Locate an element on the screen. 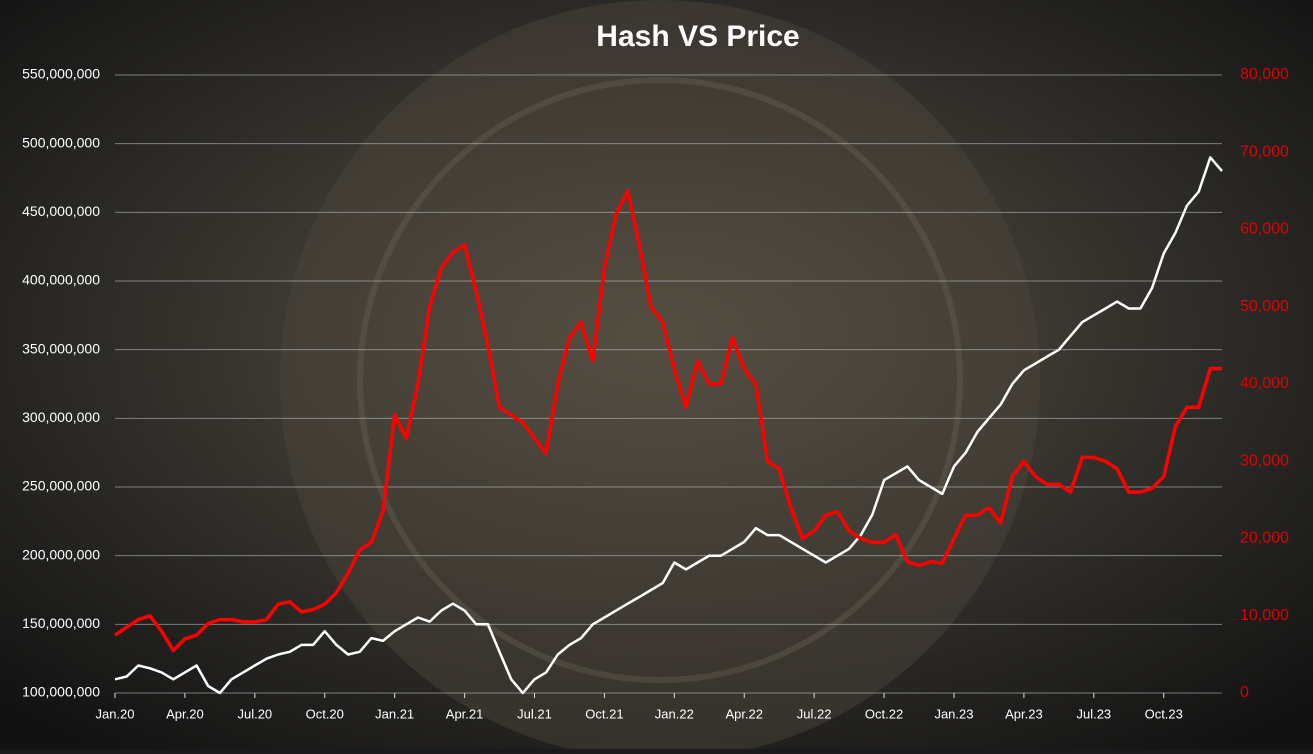  x-tick-label: Jan.21 is located at coordinates (394, 713).